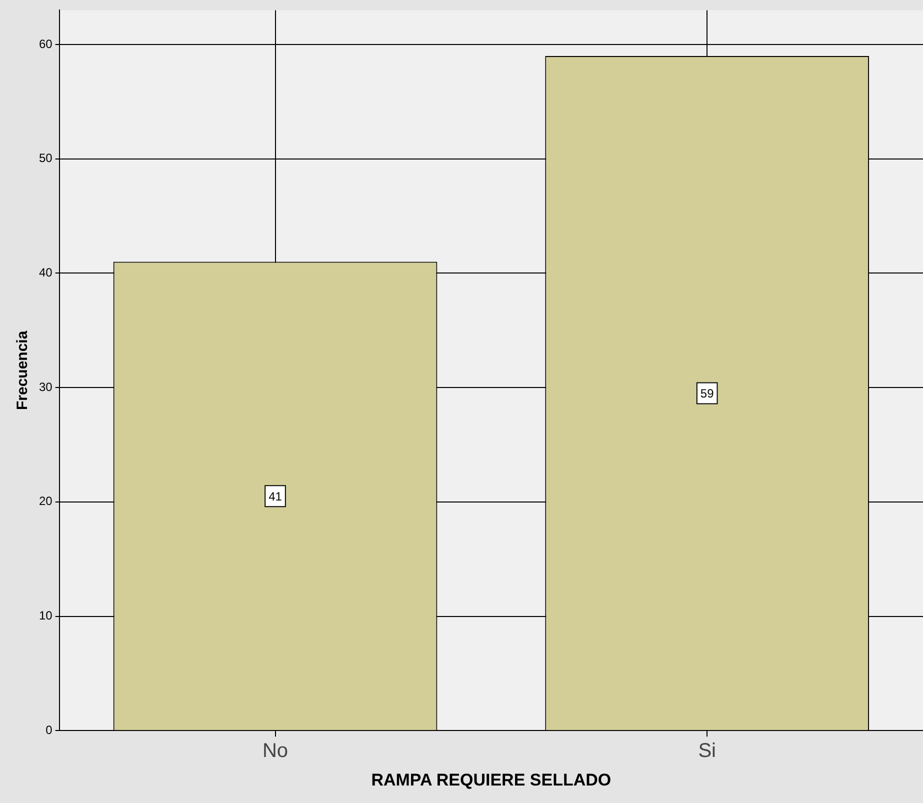 This screenshot has width=923, height=803. Describe the element at coordinates (45, 273) in the screenshot. I see `y-tick-label: 40` at that location.